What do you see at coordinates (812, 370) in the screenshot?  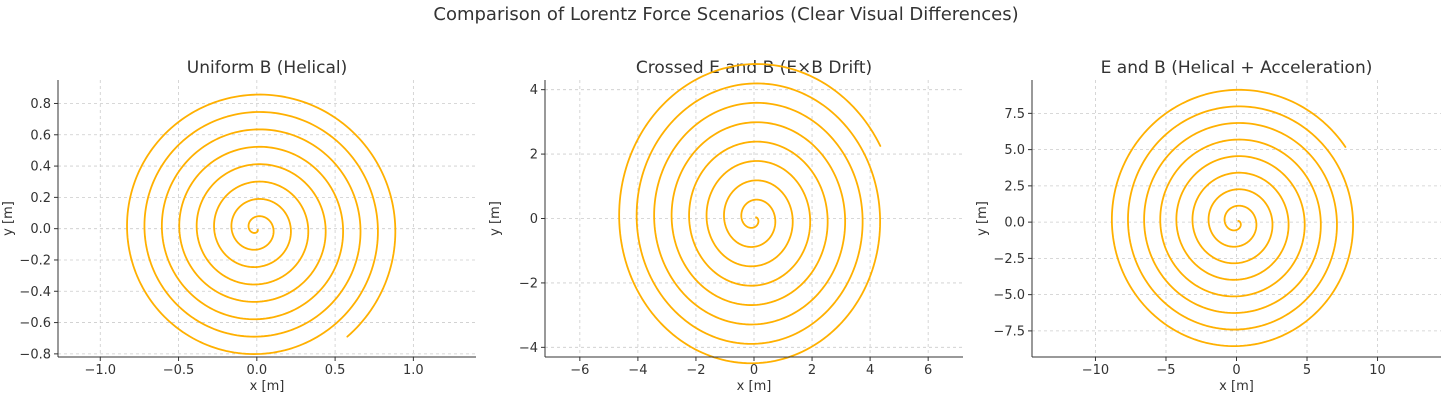 I see `x-tick-label: 2` at bounding box center [812, 370].